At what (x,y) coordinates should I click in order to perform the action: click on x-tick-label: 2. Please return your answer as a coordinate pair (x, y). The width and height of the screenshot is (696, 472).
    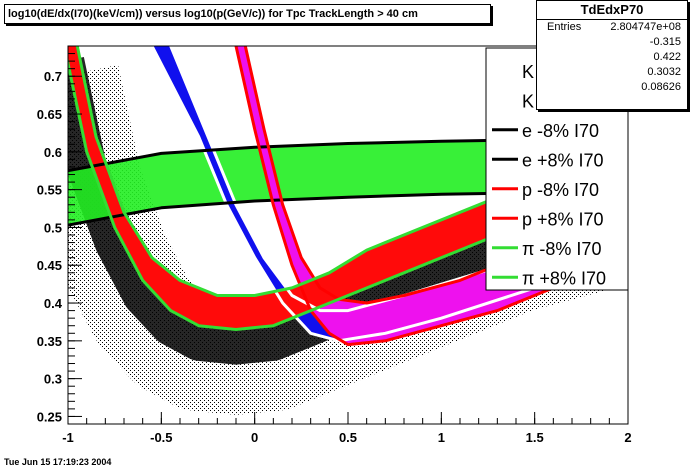
    Looking at the image, I should click on (627, 437).